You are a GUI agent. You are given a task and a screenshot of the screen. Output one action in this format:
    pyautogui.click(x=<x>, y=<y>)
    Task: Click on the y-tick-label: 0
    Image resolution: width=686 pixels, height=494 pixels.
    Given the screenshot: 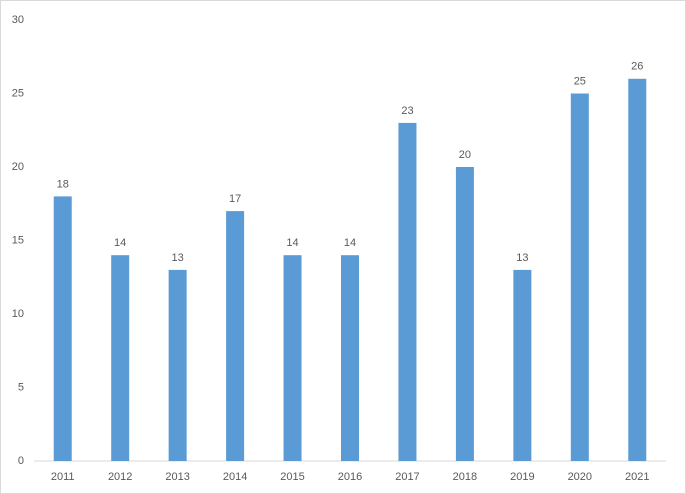 What is the action you would take?
    pyautogui.click(x=21, y=461)
    